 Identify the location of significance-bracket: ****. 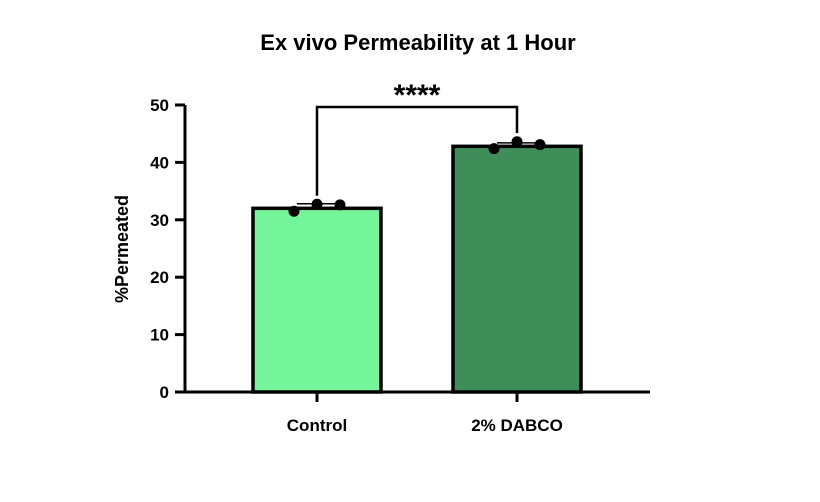
(417, 137).